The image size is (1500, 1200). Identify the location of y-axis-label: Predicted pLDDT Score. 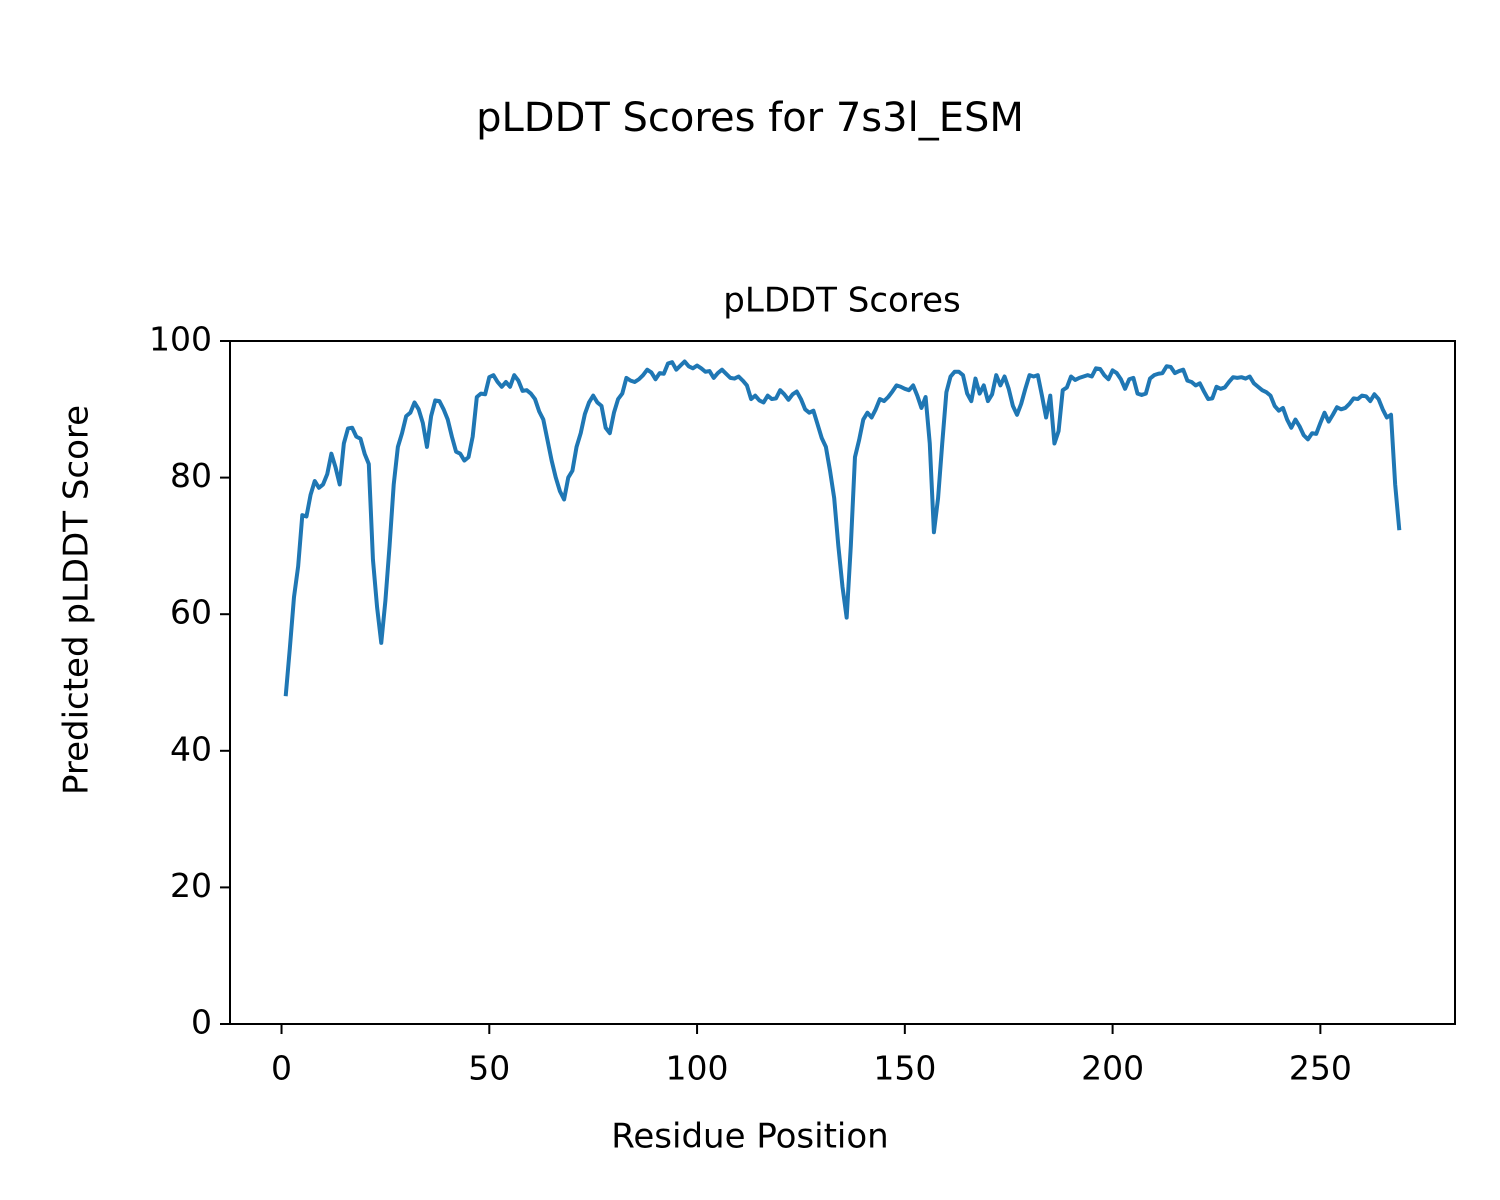
(77, 600).